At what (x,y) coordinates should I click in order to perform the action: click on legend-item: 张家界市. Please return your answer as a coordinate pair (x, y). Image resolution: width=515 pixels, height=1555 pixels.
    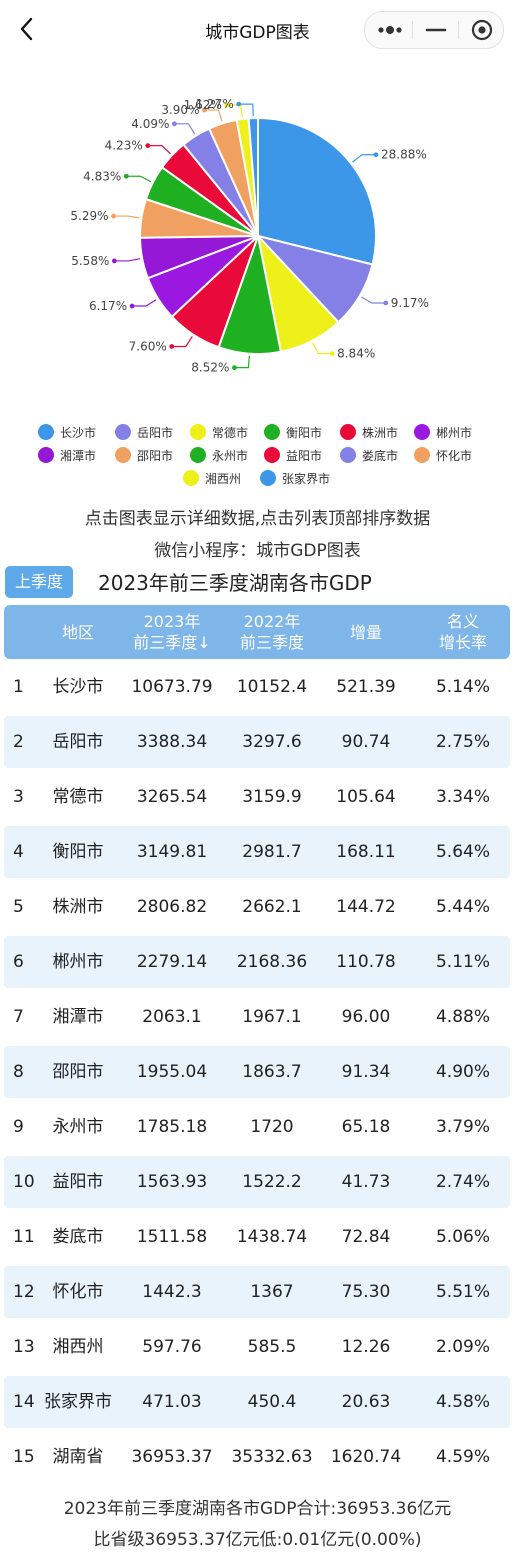
    Looking at the image, I should click on (295, 478).